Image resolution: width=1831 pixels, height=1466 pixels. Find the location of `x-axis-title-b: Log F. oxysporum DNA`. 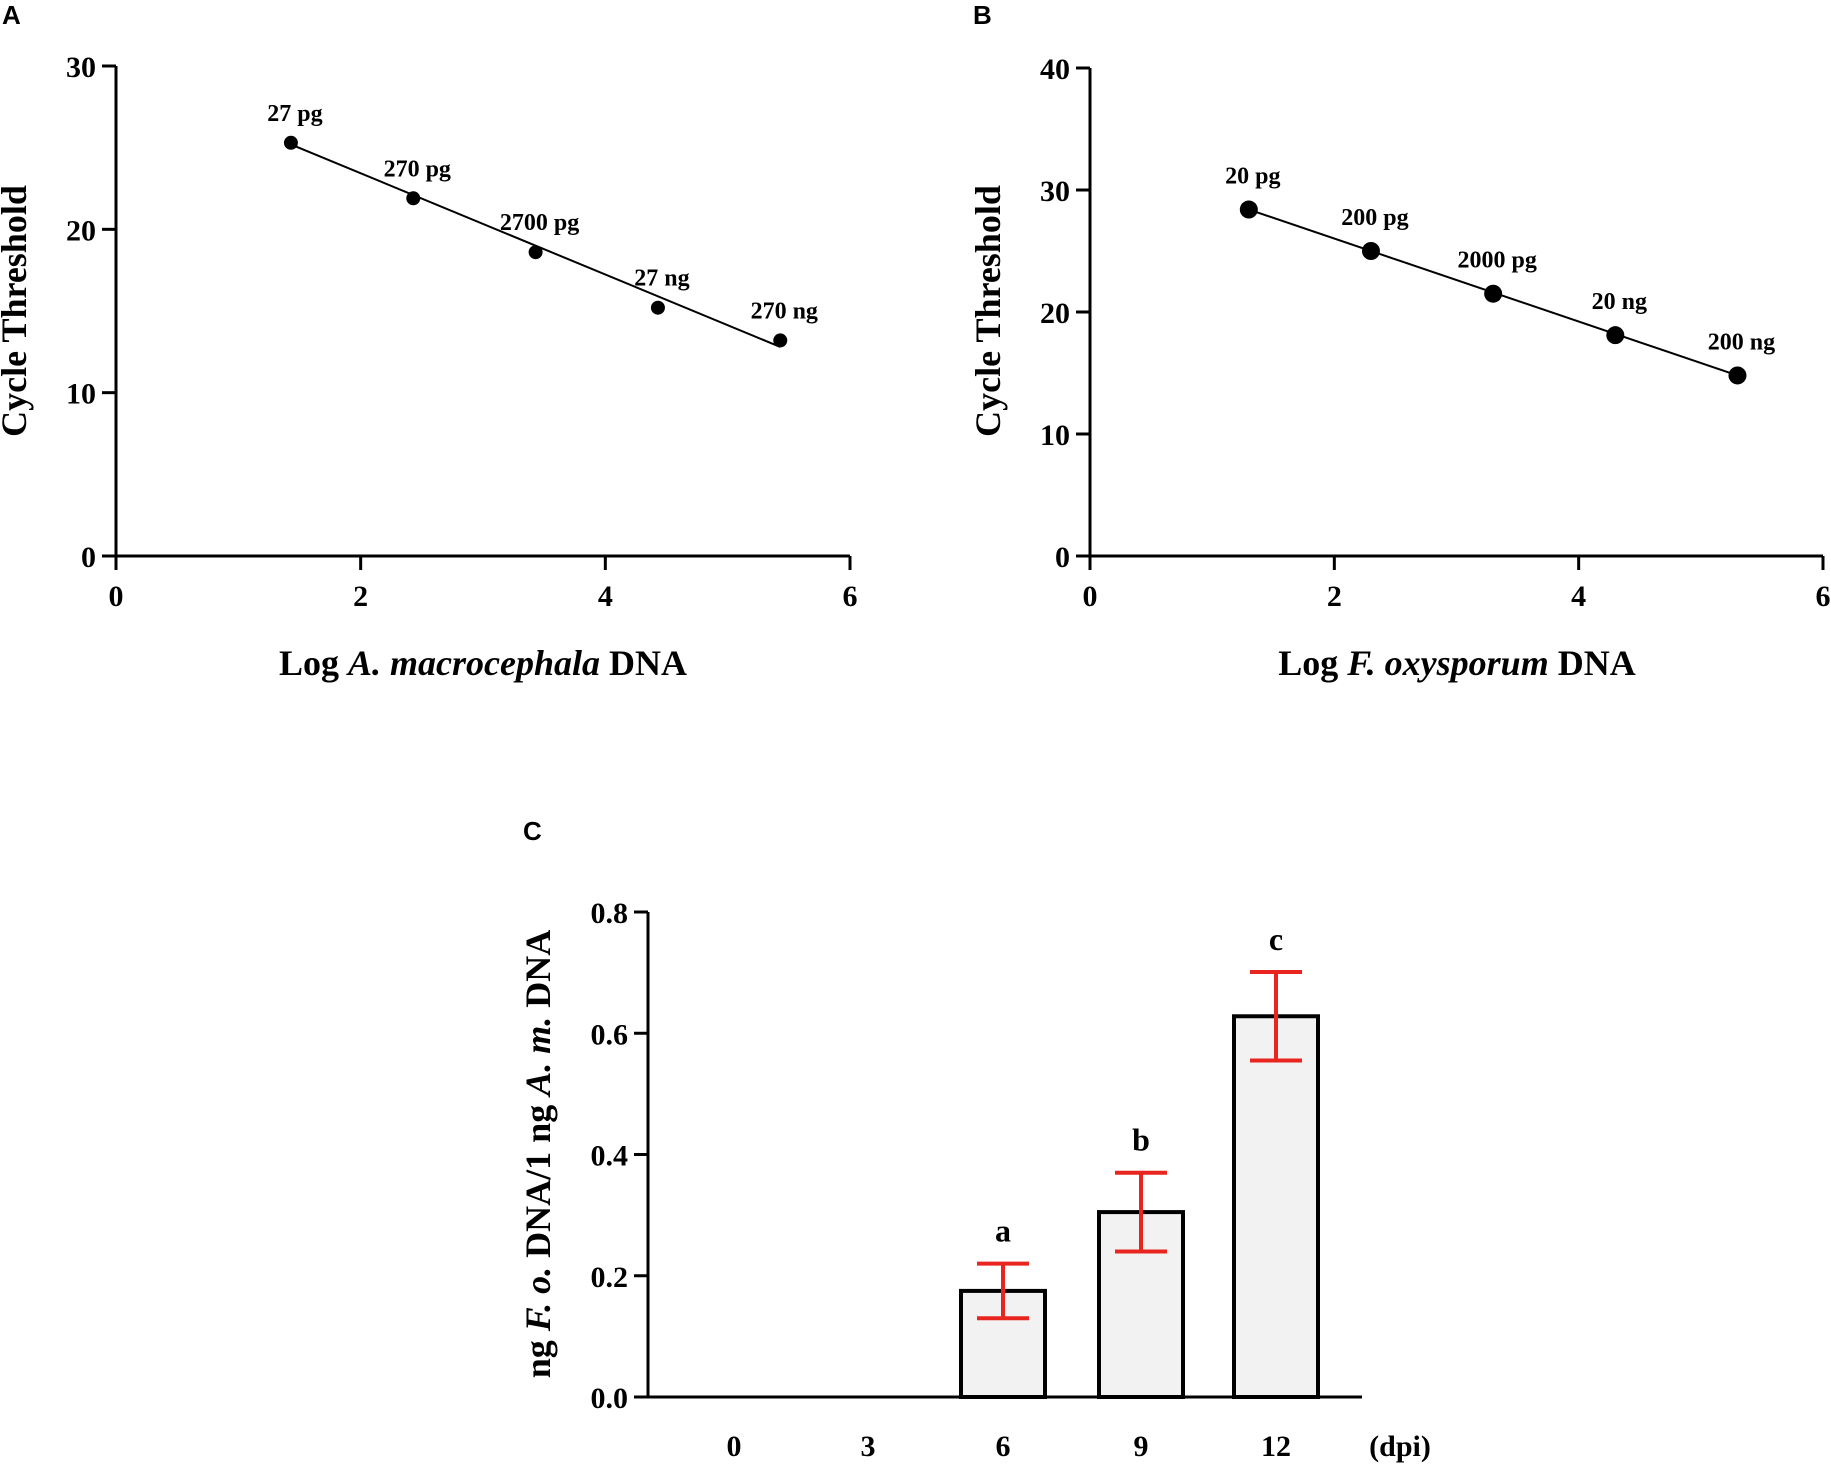

x-axis-title-b: Log F. oxysporum DNA is located at coordinates (1456, 663).